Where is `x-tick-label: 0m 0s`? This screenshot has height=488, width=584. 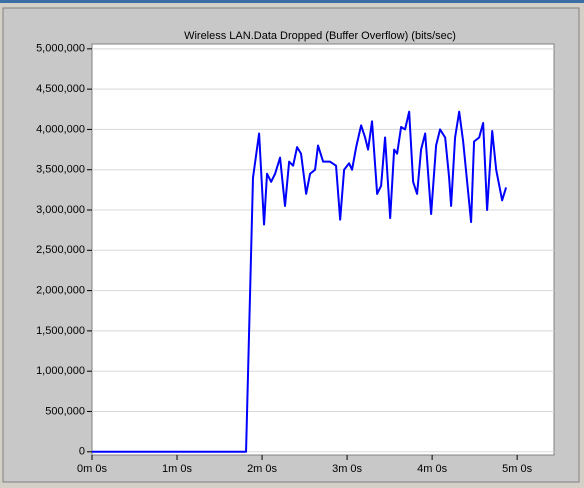
x-tick-label: 0m 0s is located at coordinates (92, 469).